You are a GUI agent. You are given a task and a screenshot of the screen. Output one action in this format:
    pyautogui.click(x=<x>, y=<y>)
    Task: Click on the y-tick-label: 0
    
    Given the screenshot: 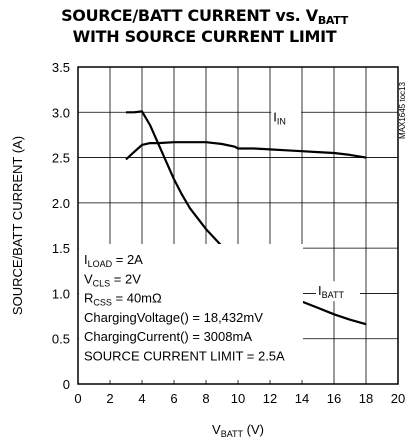 What is the action you would take?
    pyautogui.click(x=66, y=384)
    